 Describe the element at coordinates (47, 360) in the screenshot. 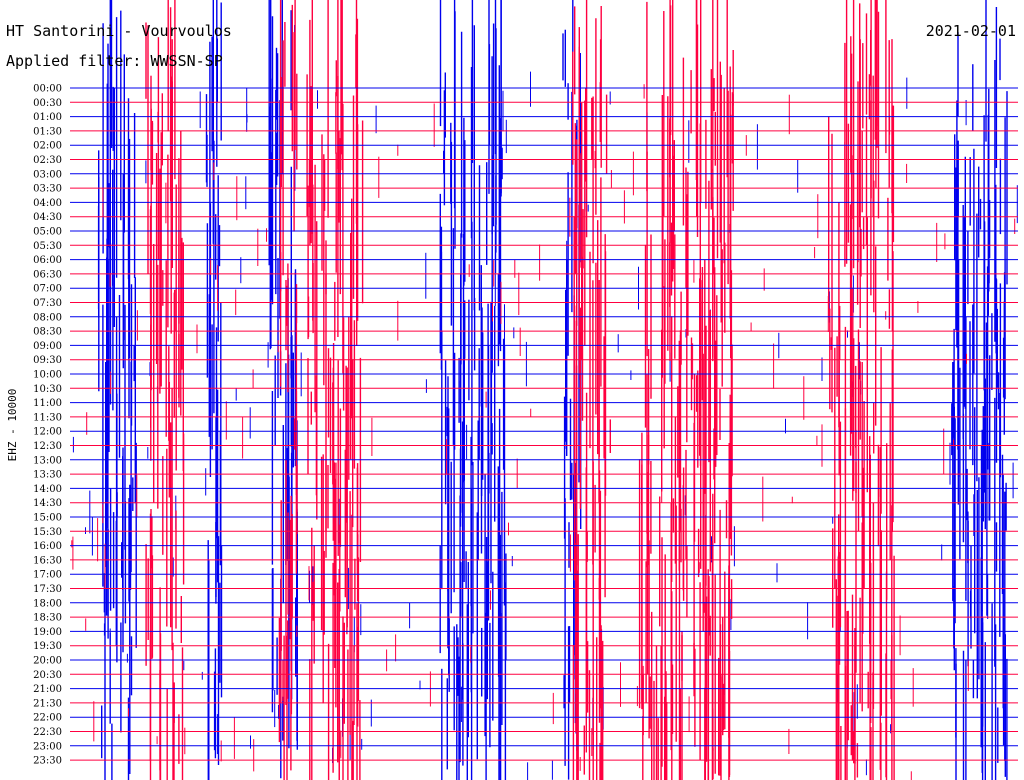

I see `time-tick-label: 09:30` at that location.